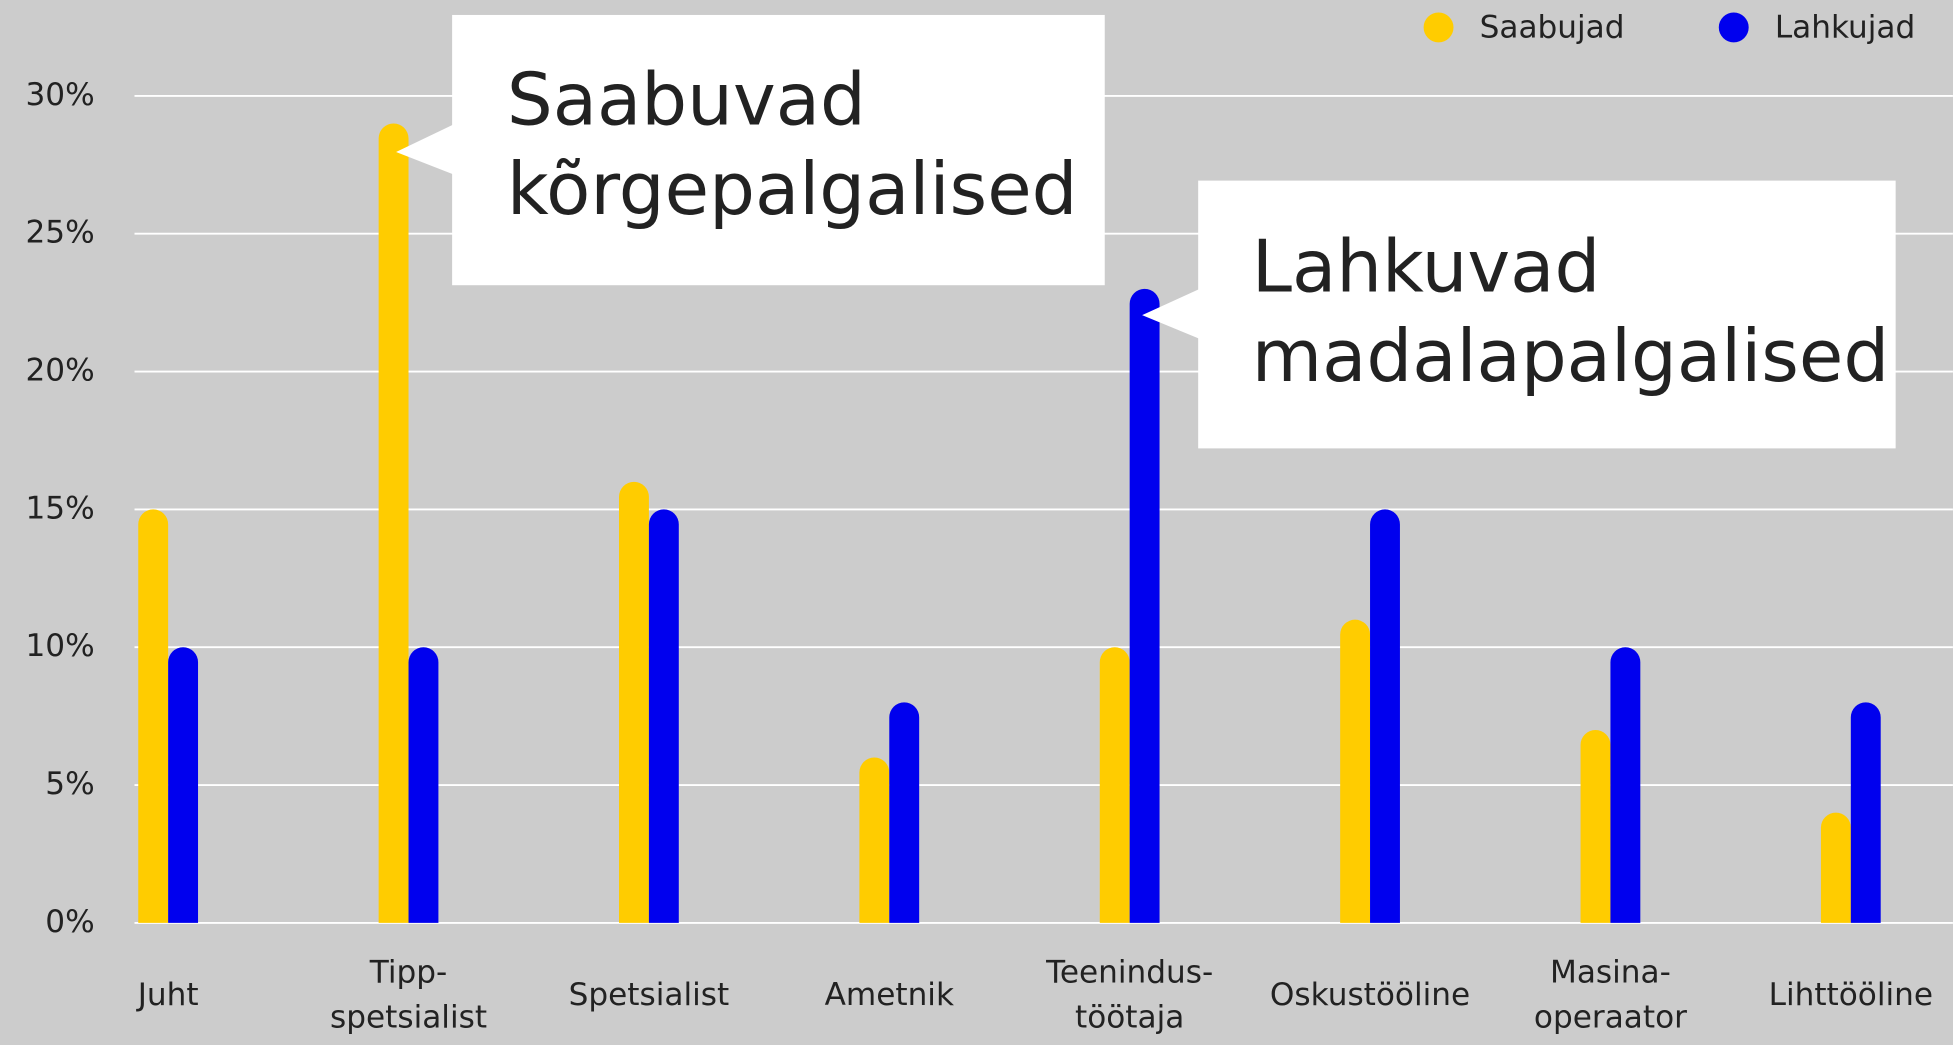 This screenshot has height=1045, width=1953. I want to click on annotation: Lahkuvad madalapalgalised, so click(1570, 311).